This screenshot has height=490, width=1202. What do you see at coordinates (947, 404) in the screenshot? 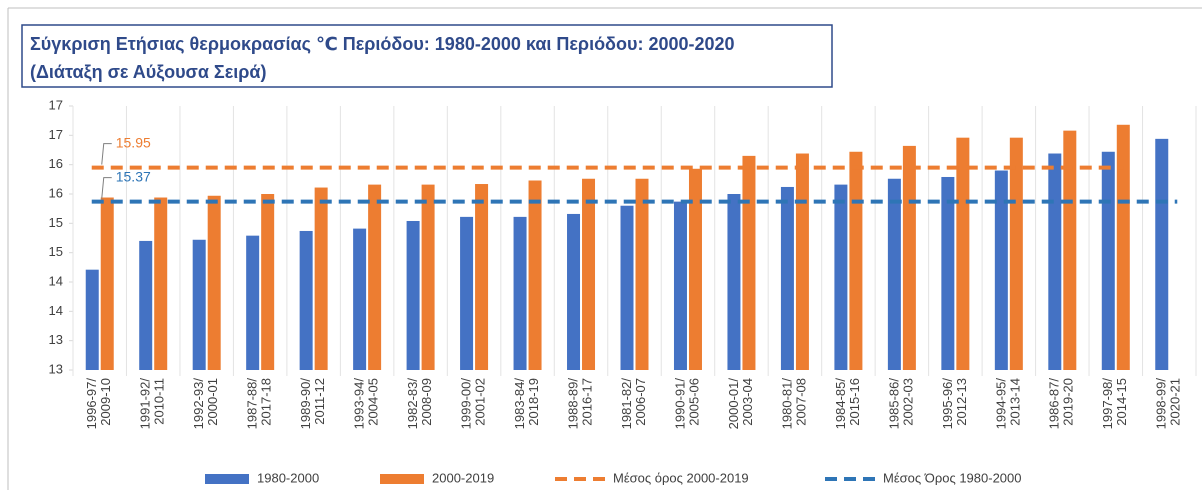
I see `x-tick-label: 1995-96/` at bounding box center [947, 404].